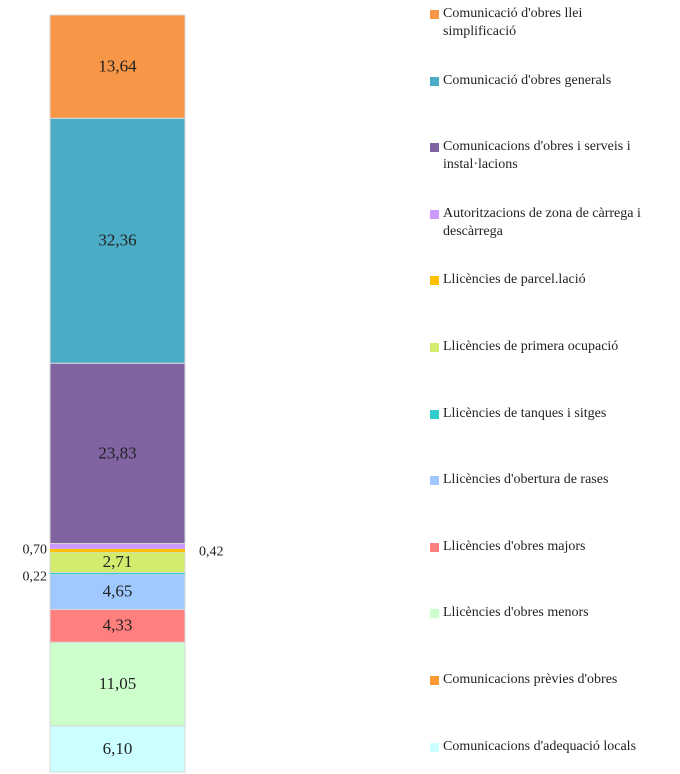 Image resolution: width=680 pixels, height=774 pixels. I want to click on legend-entry: Llicències d'obres menors, so click(542, 613).